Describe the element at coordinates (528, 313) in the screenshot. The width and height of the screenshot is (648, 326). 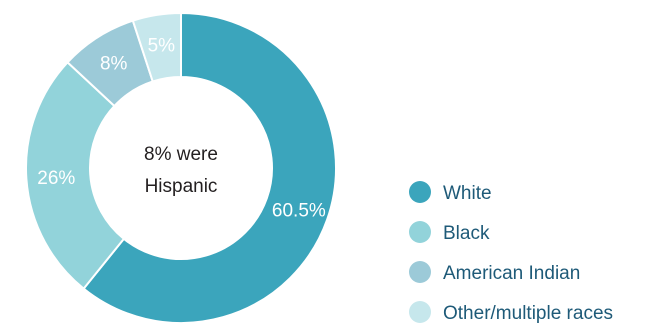
I see `legend-label-other-multiple-races: Other/multiple races` at that location.